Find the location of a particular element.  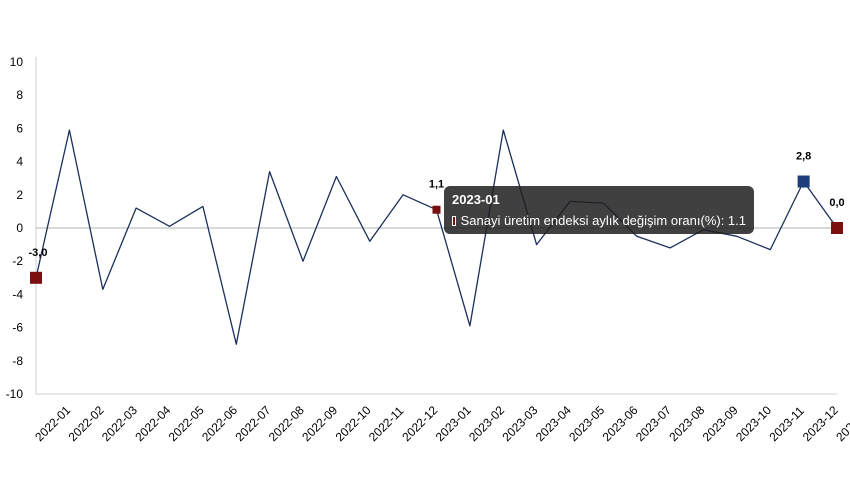

x-tick-label: 2023-03 is located at coordinates (519, 423).